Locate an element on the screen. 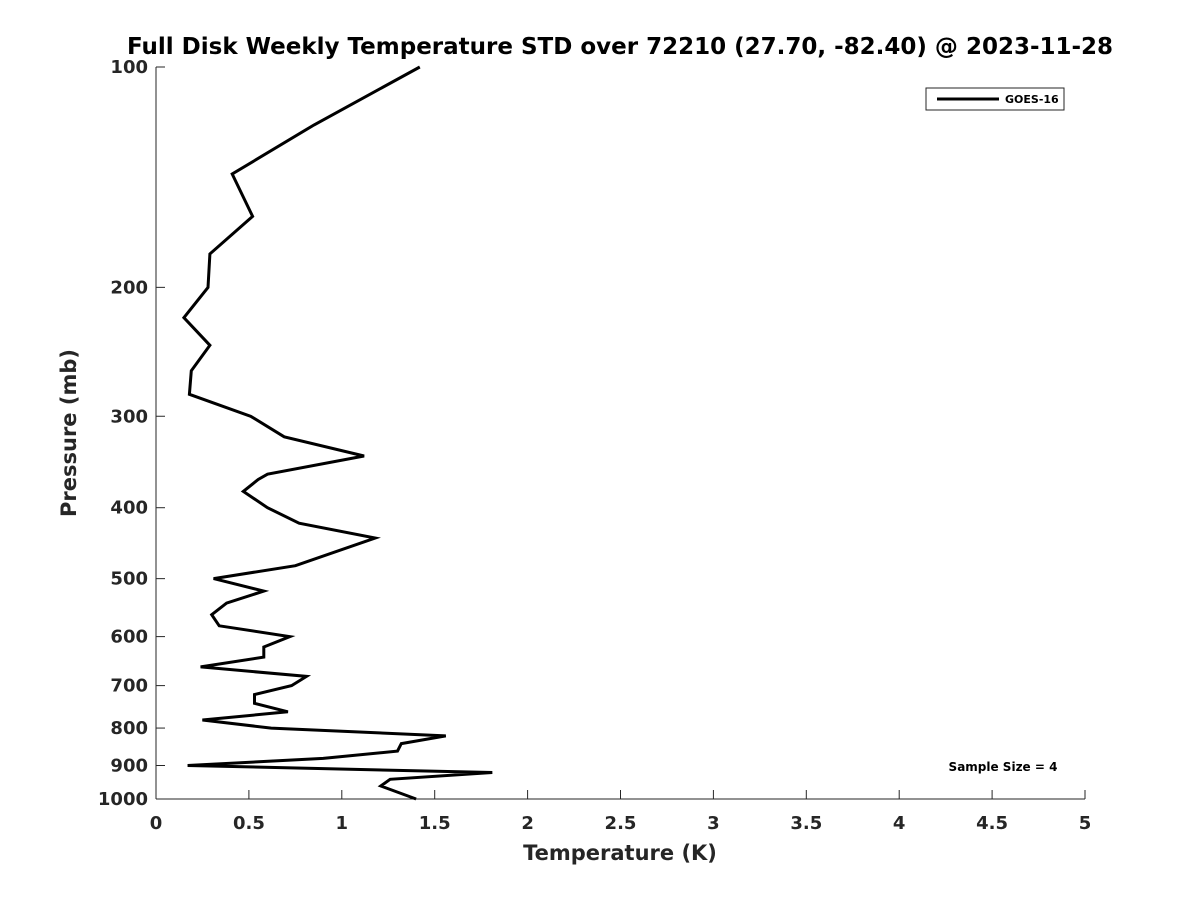  y-tick-label: 200 is located at coordinates (129, 287).